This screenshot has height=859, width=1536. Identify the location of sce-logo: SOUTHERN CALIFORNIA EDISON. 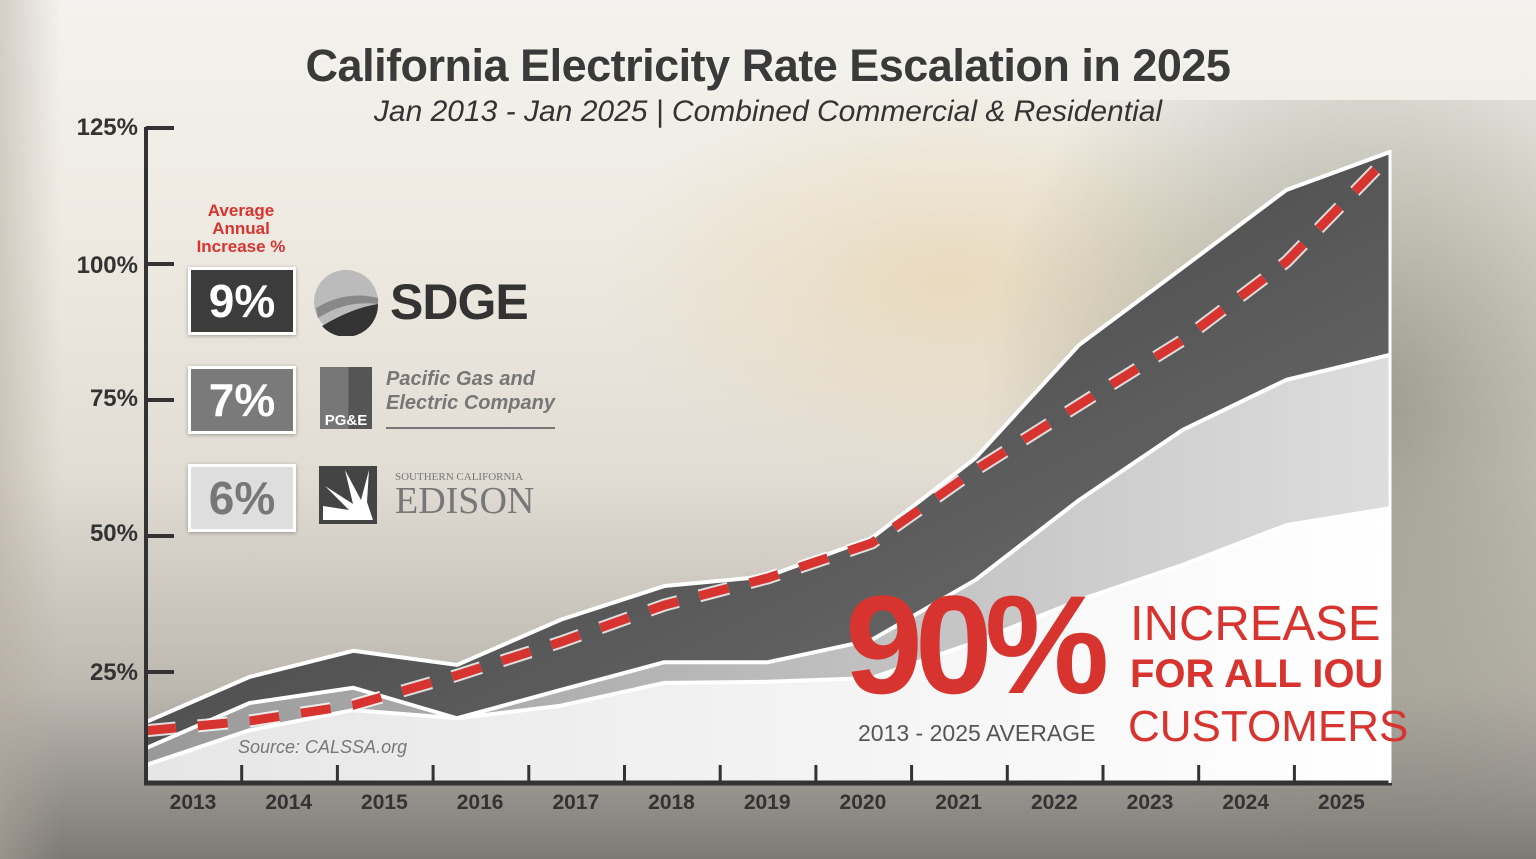
(426, 495).